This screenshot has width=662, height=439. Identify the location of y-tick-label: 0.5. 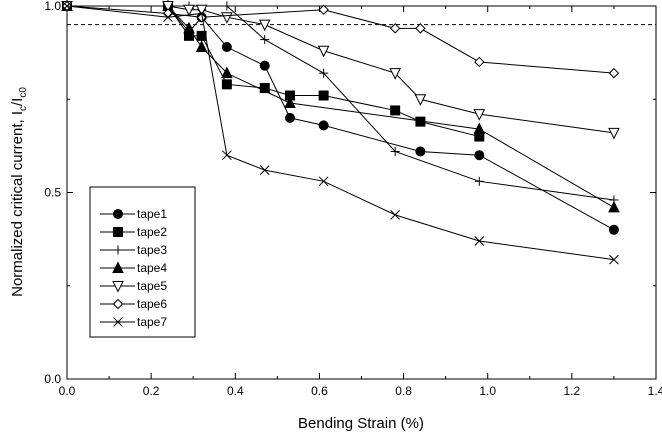
(52, 193).